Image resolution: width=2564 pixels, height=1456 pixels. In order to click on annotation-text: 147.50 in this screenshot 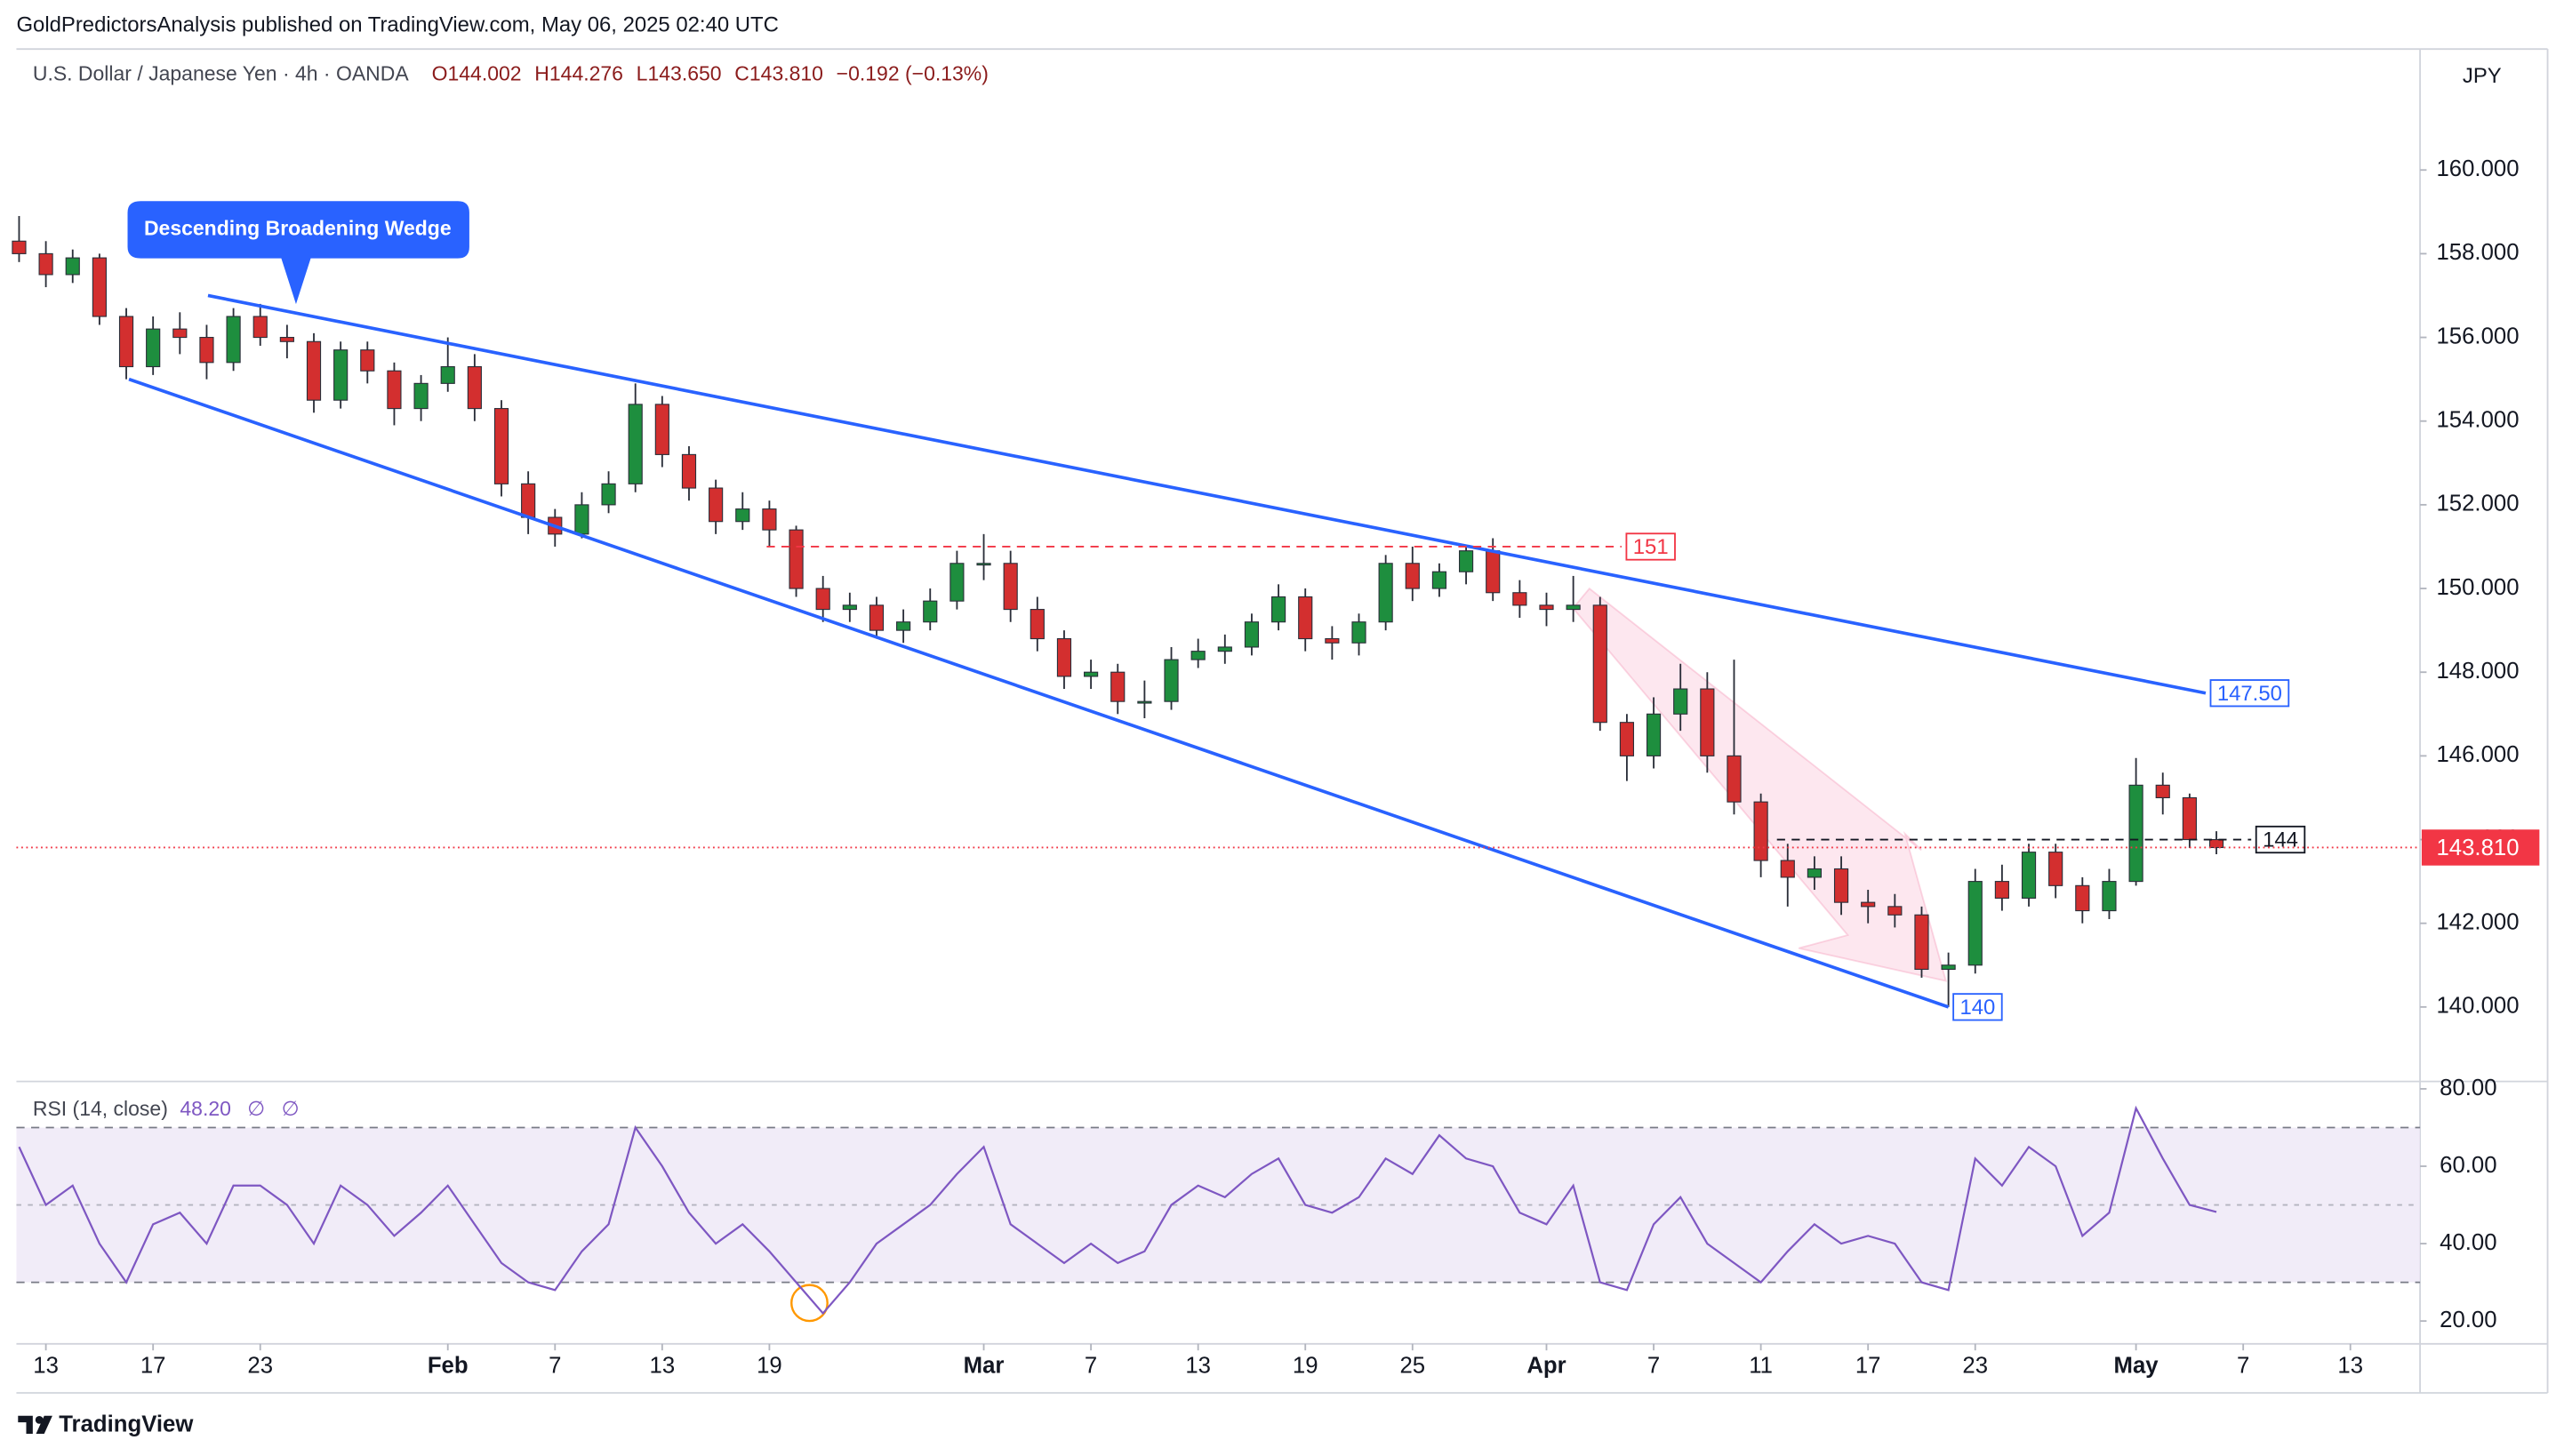, I will do `click(2249, 694)`.